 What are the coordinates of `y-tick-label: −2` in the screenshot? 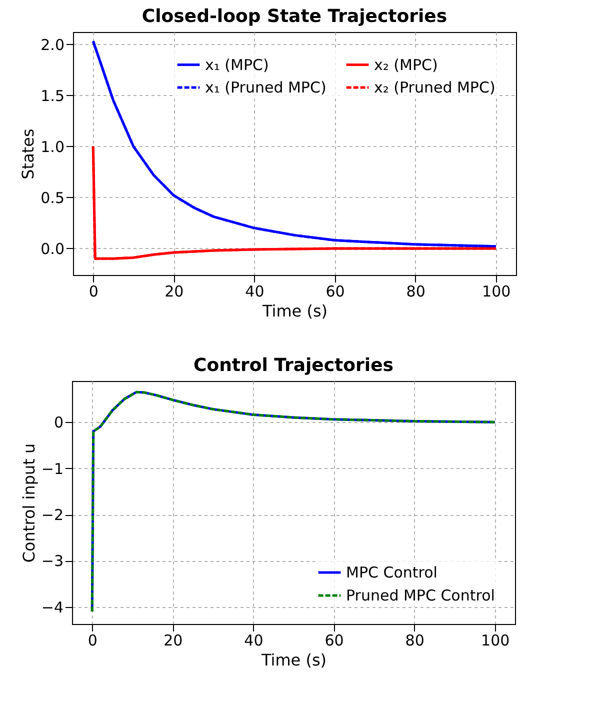 It's located at (52, 515).